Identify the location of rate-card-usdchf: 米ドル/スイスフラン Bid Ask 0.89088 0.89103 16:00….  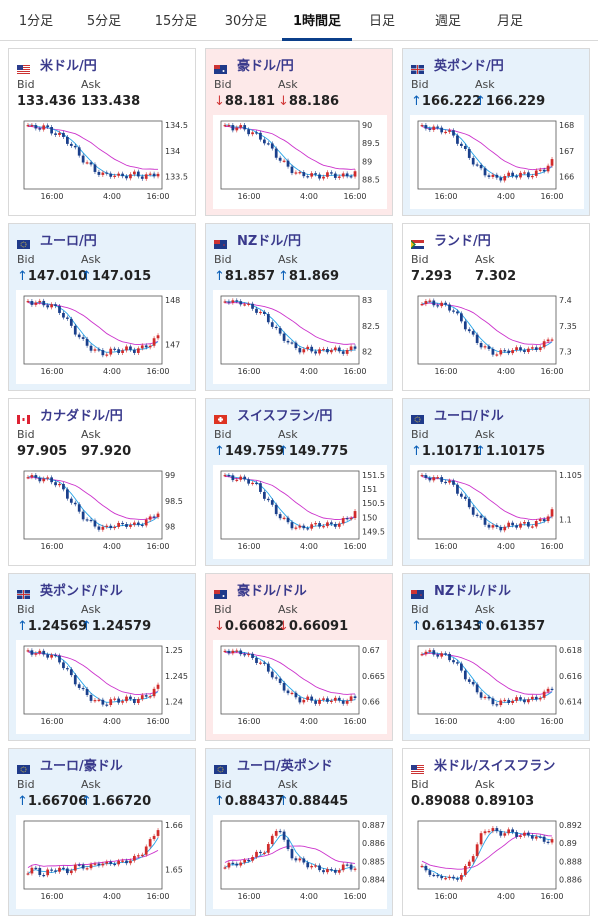
(496, 832).